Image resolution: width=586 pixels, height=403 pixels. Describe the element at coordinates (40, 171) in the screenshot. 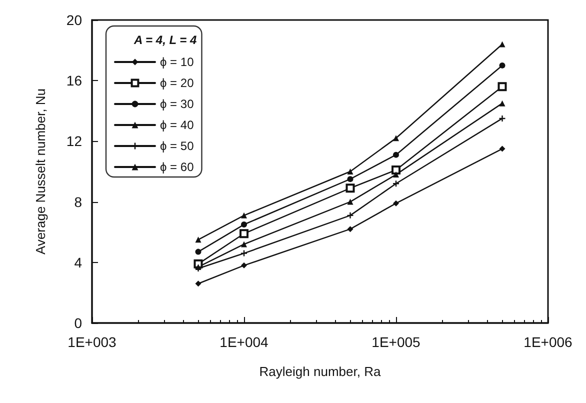

I see `y-axis-title: Average Nusselt number, Nu` at that location.